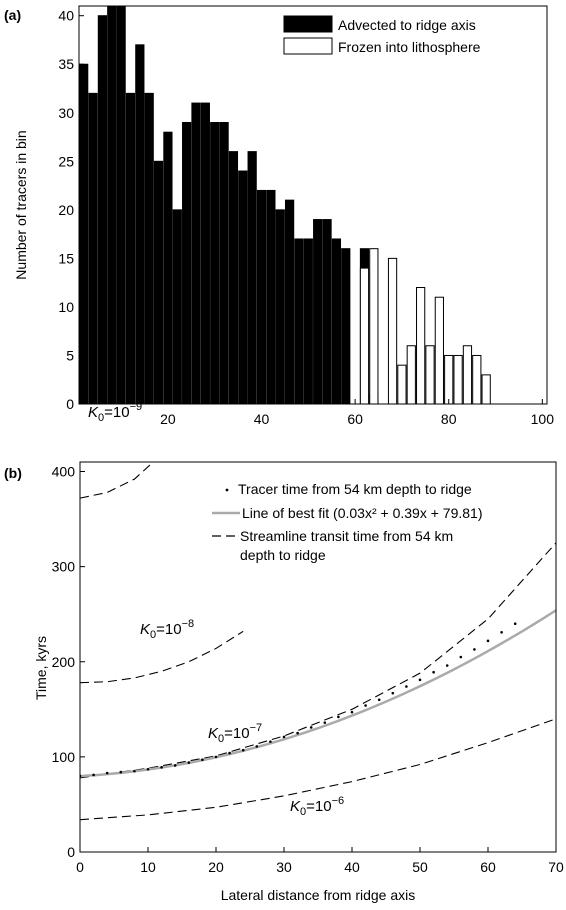 This screenshot has height=910, width=566. What do you see at coordinates (115, 412) in the screenshot?
I see `streamline-label-0: K0=10−9` at bounding box center [115, 412].